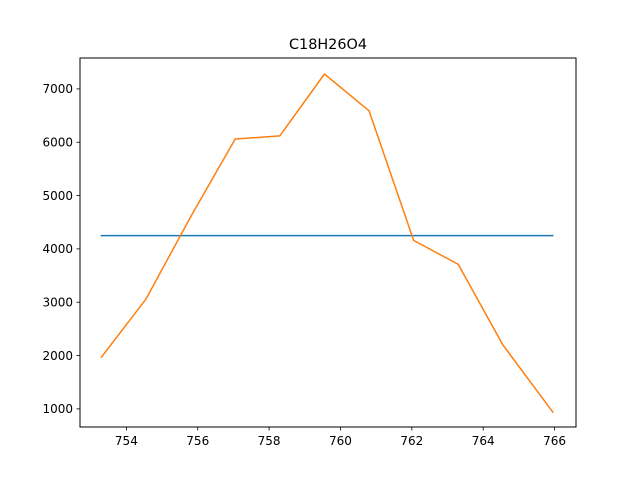  I want to click on y-tick-label: 6000, so click(57, 143).